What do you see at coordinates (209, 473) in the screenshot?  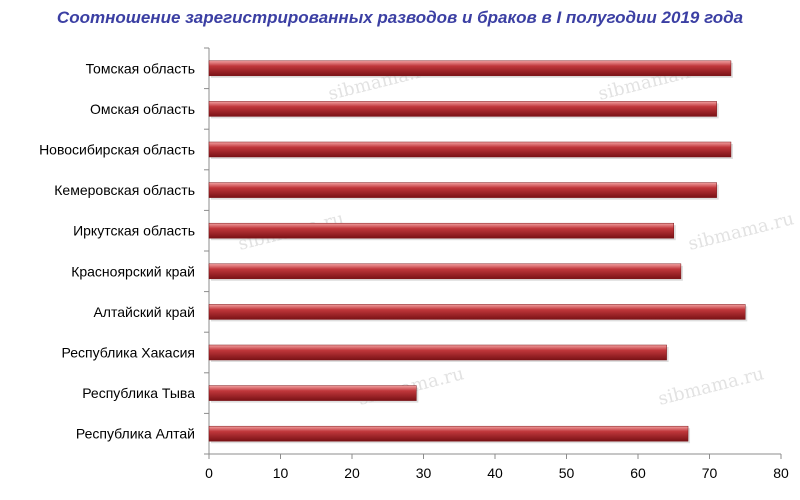 I see `x-tick-label: 0` at bounding box center [209, 473].